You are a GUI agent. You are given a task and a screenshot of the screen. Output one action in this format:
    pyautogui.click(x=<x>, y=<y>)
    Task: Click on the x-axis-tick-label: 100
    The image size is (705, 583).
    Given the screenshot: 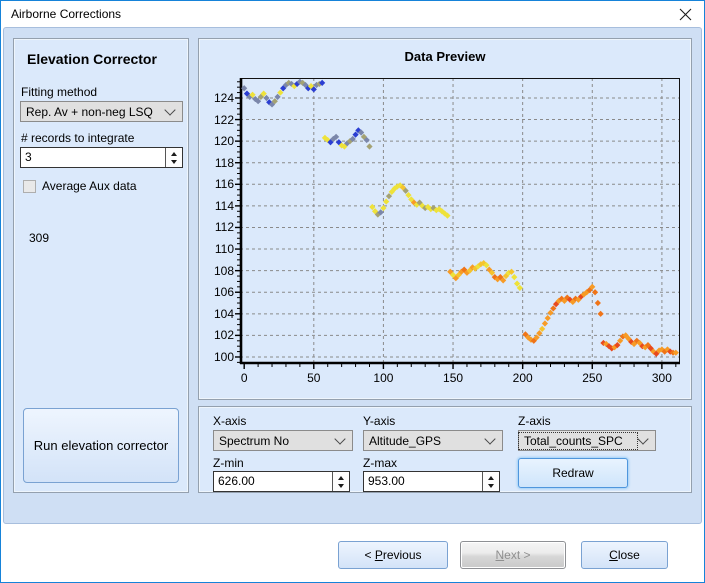 What is the action you would take?
    pyautogui.click(x=383, y=378)
    